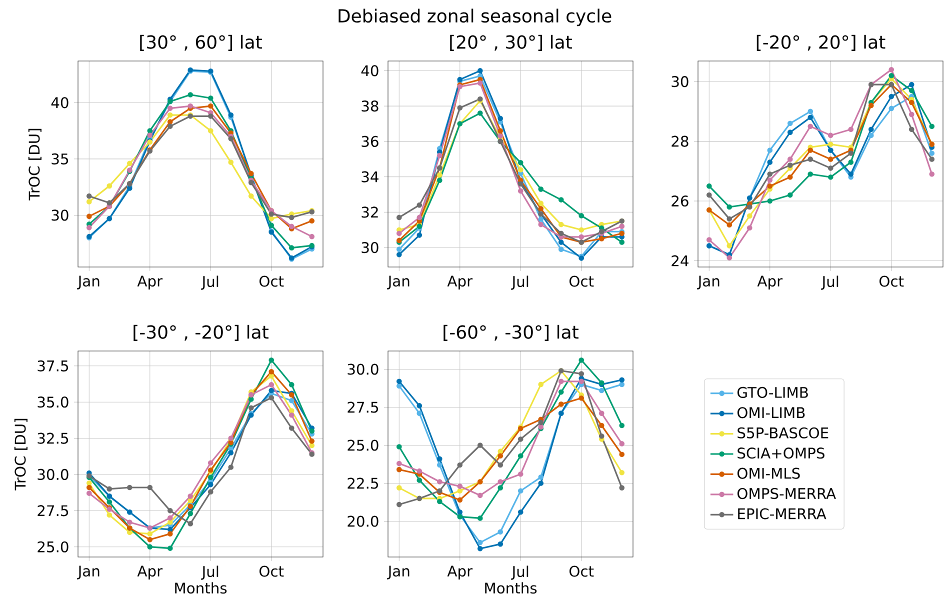  What do you see at coordinates (768, 473) in the screenshot?
I see `legend-label: OMI-MLS` at bounding box center [768, 473].